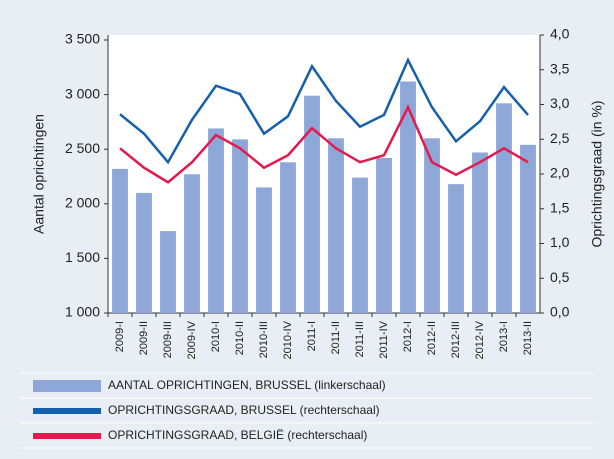  Describe the element at coordinates (336, 337) in the screenshot. I see `x-tick-label: 2011-II` at that location.